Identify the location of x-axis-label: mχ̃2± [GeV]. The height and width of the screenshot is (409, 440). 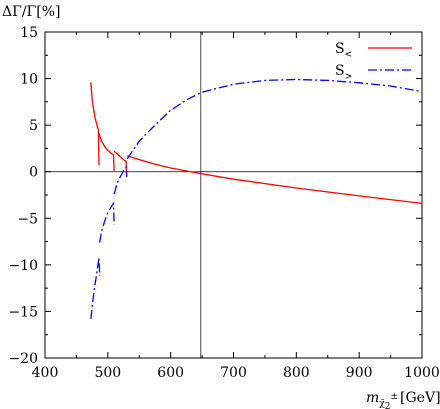
(403, 399).